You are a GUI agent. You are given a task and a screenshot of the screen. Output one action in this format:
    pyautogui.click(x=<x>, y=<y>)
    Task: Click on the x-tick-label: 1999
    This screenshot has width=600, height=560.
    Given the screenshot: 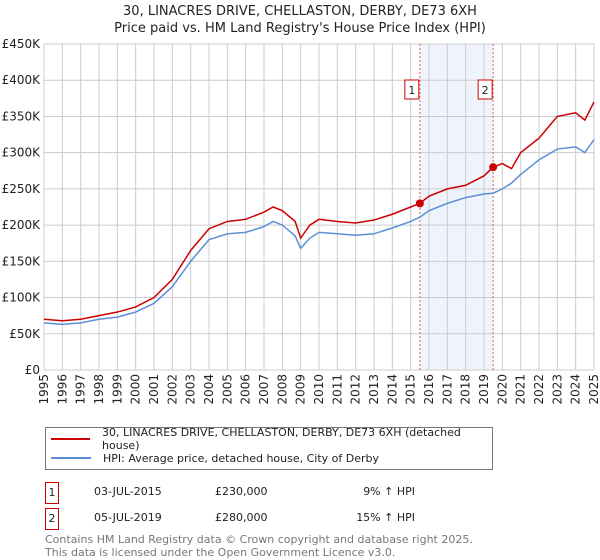 What is the action you would take?
    pyautogui.click(x=117, y=389)
    